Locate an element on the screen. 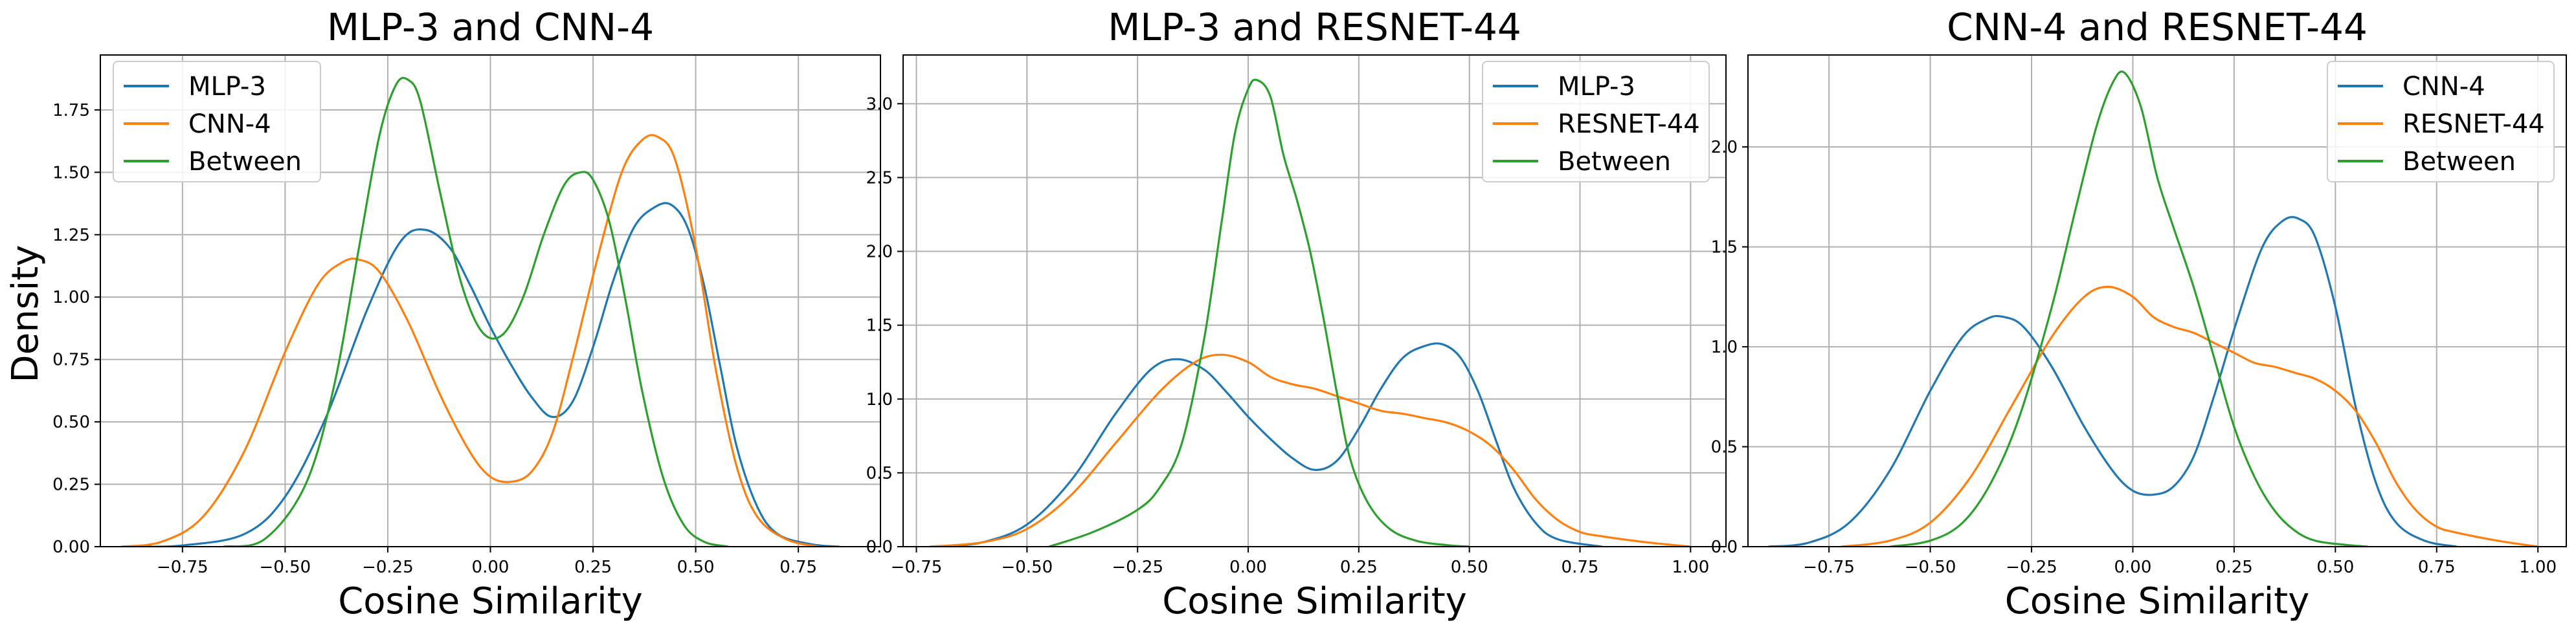 The width and height of the screenshot is (2576, 634). figure-y-axis-label: Density is located at coordinates (26, 314).